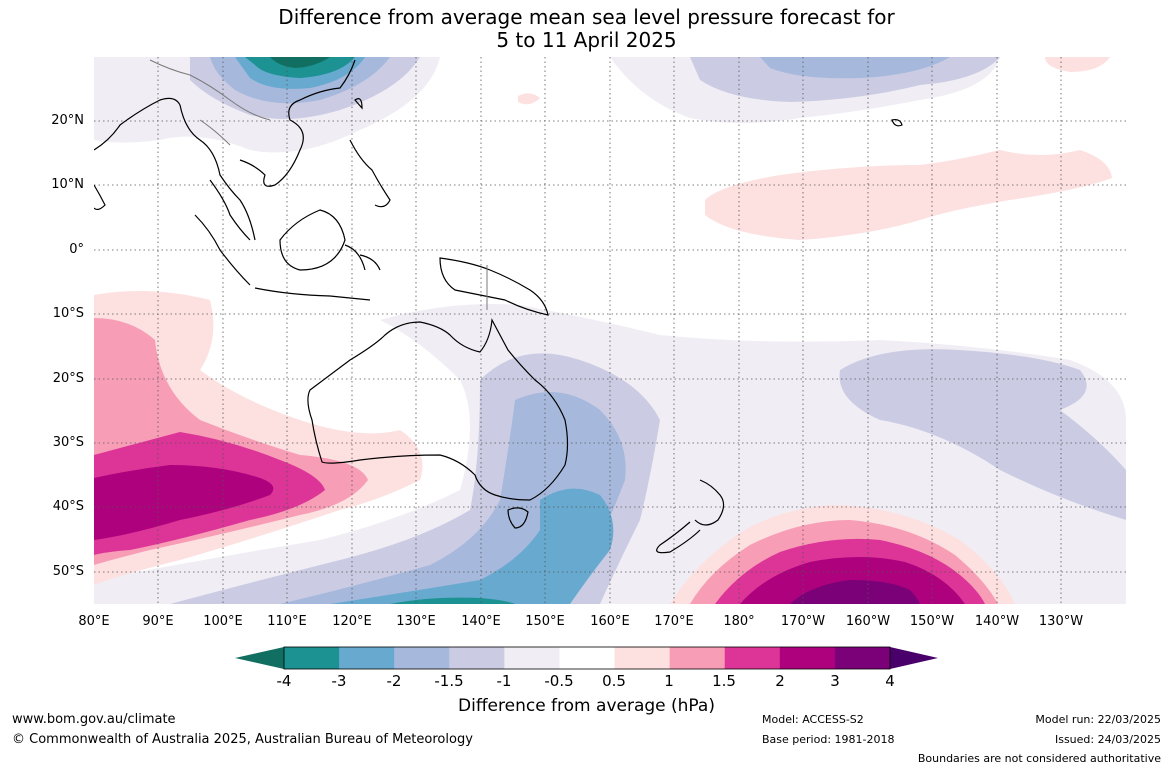  I want to click on coast-tasmania, so click(518, 518).